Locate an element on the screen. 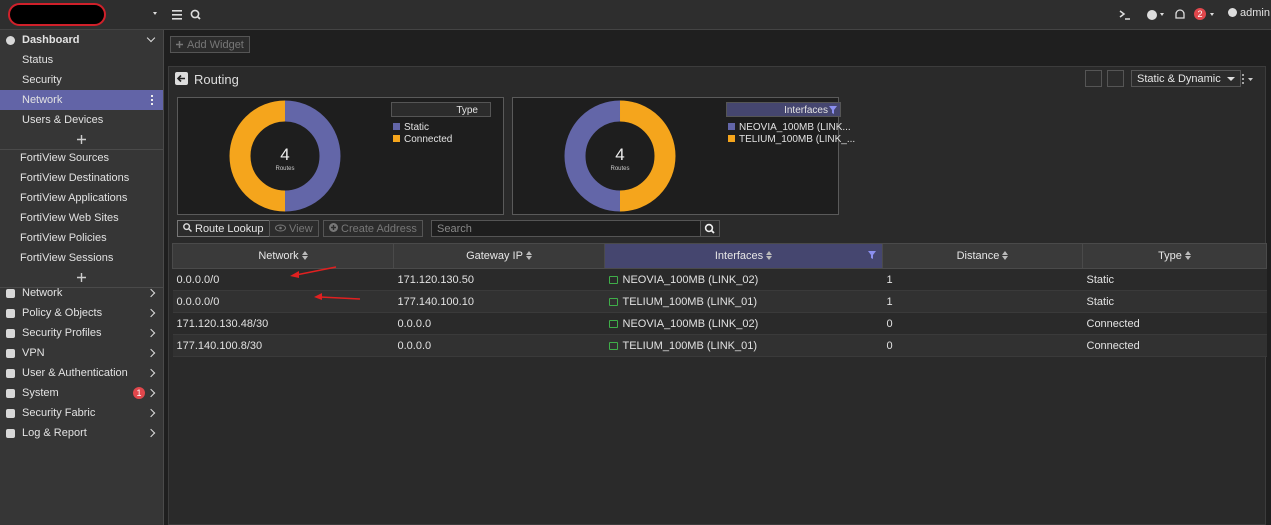 Image resolution: width=1271 pixels, height=525 pixels. menu-chevron is located at coordinates (151, 413).